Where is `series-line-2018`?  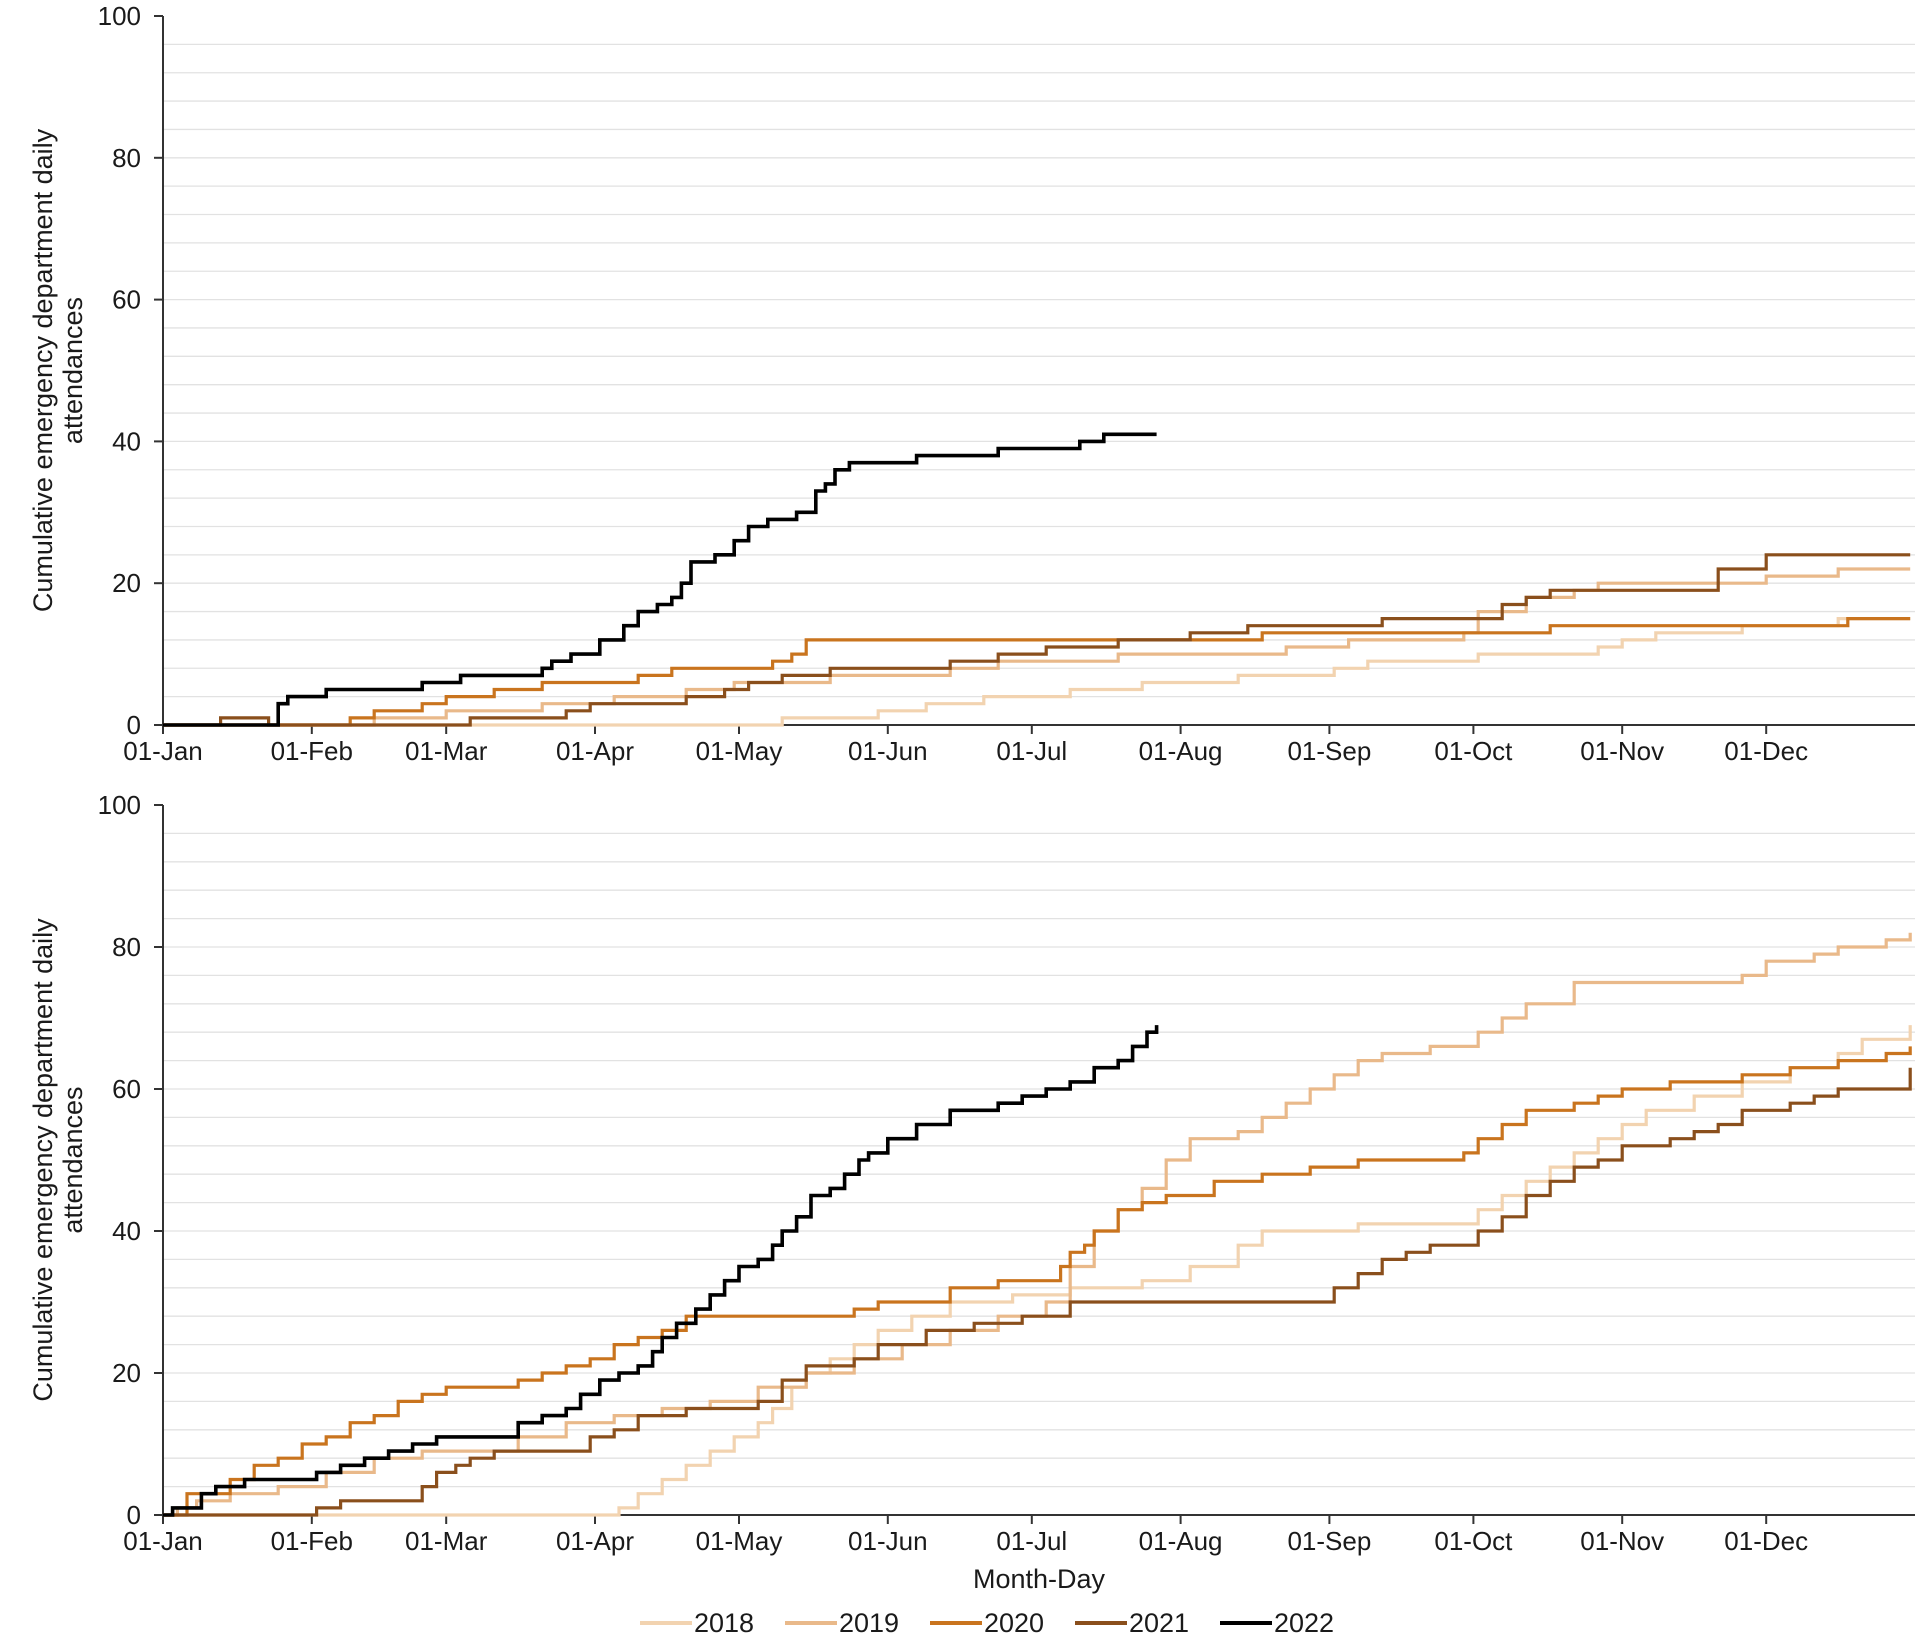
series-line-2018 is located at coordinates (1037, 672).